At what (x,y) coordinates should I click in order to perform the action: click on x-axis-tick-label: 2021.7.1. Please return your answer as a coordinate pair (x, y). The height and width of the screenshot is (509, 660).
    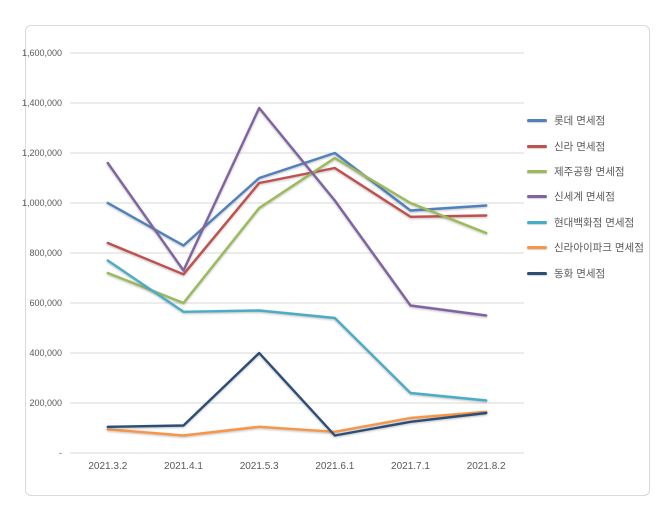
    Looking at the image, I should click on (410, 466).